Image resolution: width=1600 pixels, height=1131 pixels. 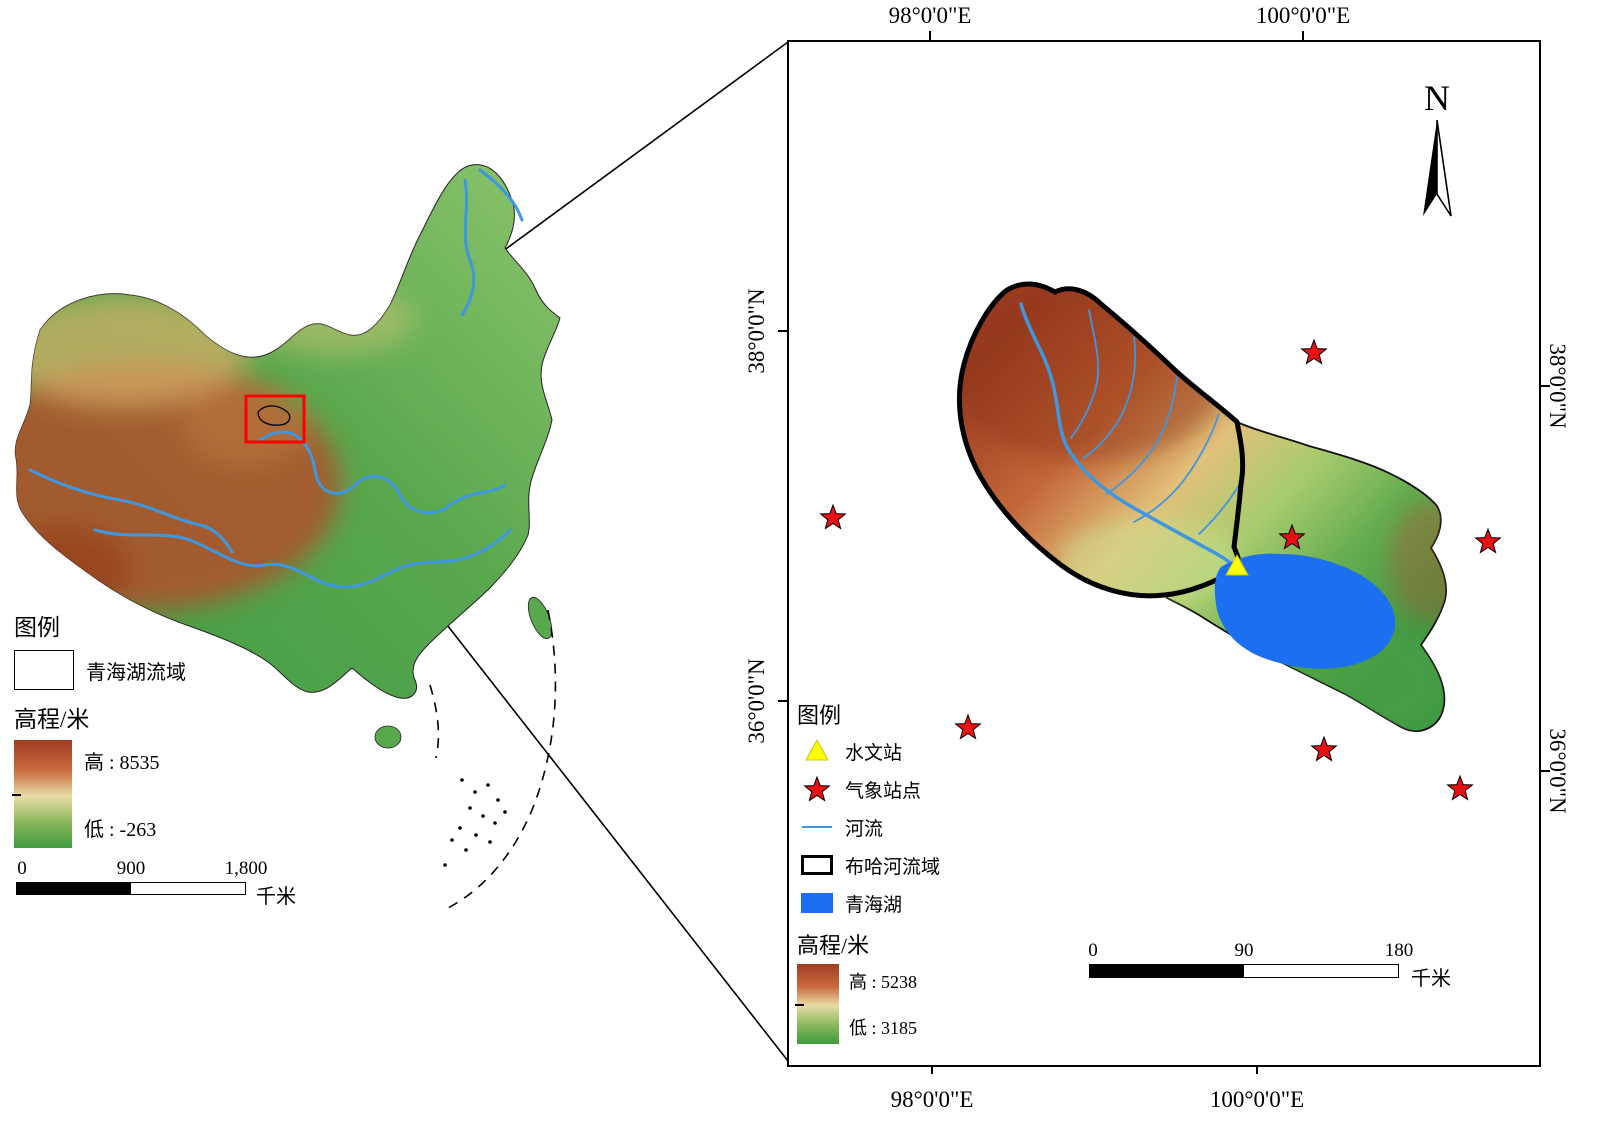 What do you see at coordinates (1437, 168) in the screenshot?
I see `north-arrow-icon` at bounding box center [1437, 168].